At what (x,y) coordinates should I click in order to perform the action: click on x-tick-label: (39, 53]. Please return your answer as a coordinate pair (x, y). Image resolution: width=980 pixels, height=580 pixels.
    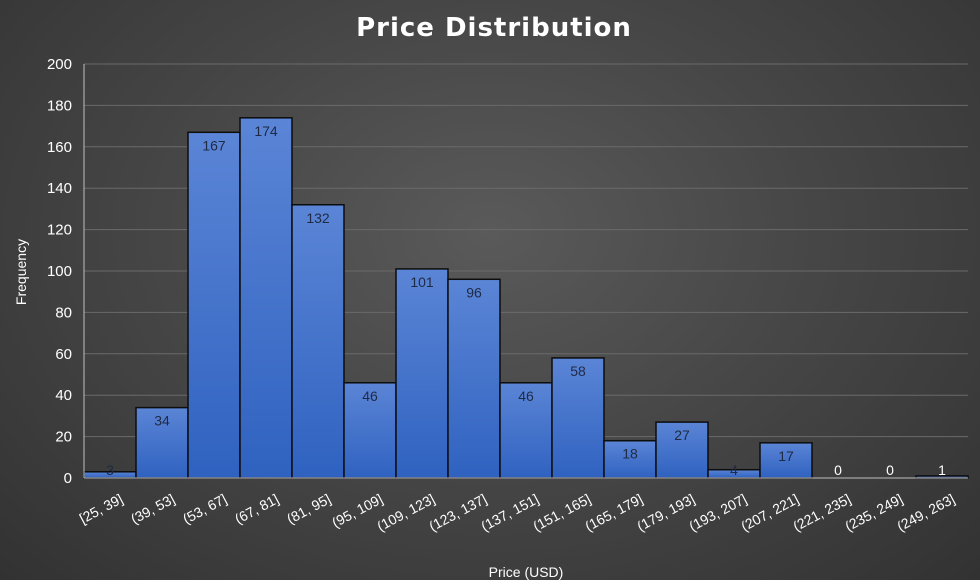
    Looking at the image, I should click on (152, 509).